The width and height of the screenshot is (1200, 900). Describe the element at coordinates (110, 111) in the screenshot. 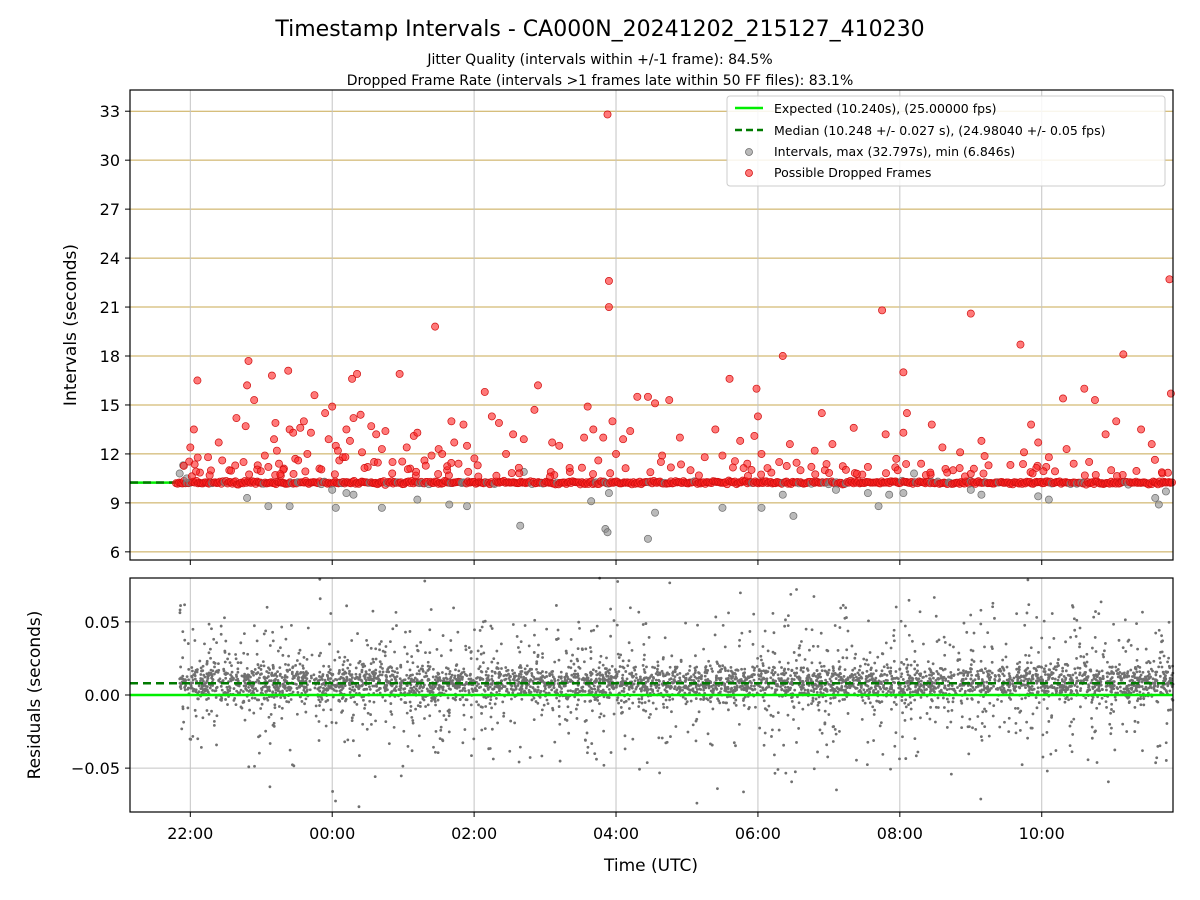

I see `intervals-y-tick-label: 33` at that location.